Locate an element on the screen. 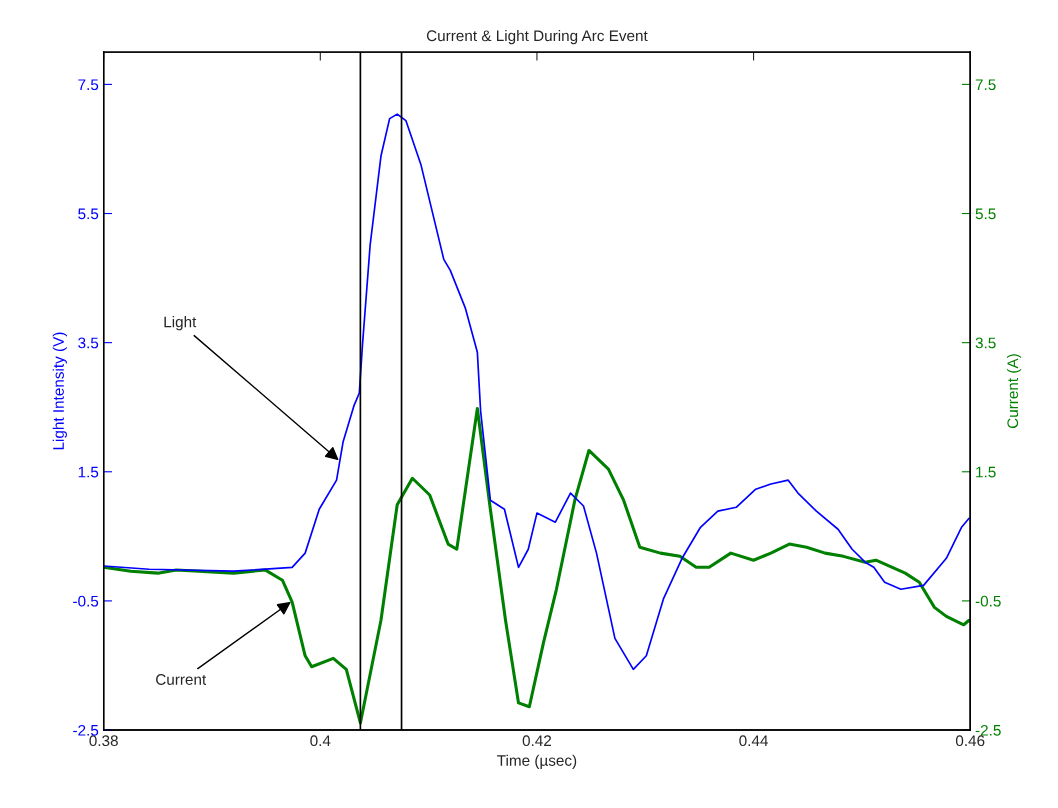  annotation: Light is located at coordinates (180, 323).